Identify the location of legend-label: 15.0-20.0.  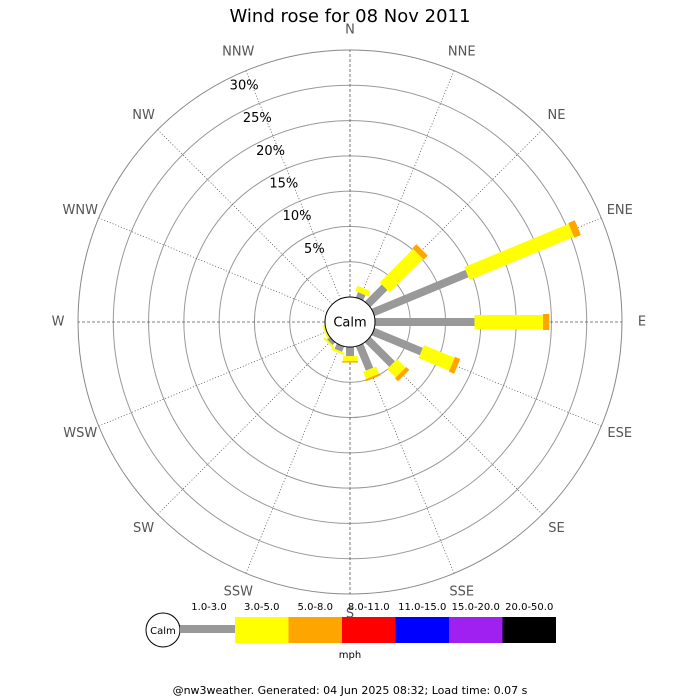
(476, 607).